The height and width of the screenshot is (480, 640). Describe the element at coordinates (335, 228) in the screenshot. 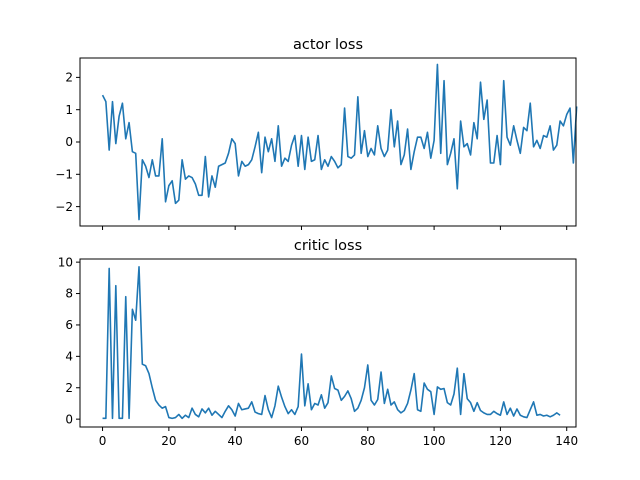

I see `actor-loss-x-ticks` at that location.